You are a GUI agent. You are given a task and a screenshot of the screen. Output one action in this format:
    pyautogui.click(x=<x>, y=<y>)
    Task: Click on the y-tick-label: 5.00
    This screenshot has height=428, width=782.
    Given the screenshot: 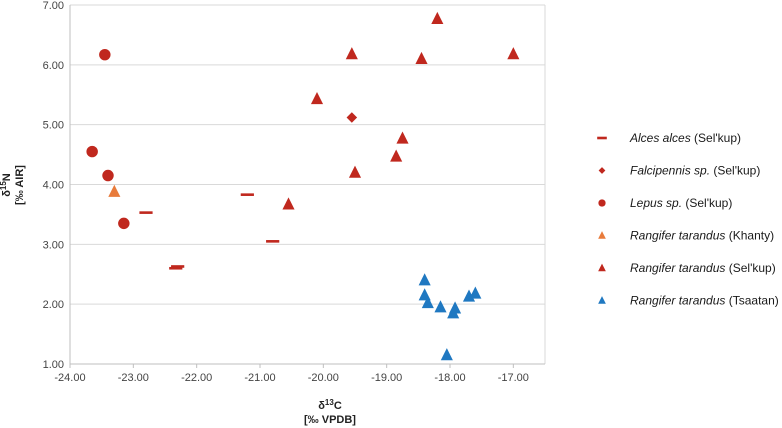 What is the action you would take?
    pyautogui.click(x=53, y=126)
    